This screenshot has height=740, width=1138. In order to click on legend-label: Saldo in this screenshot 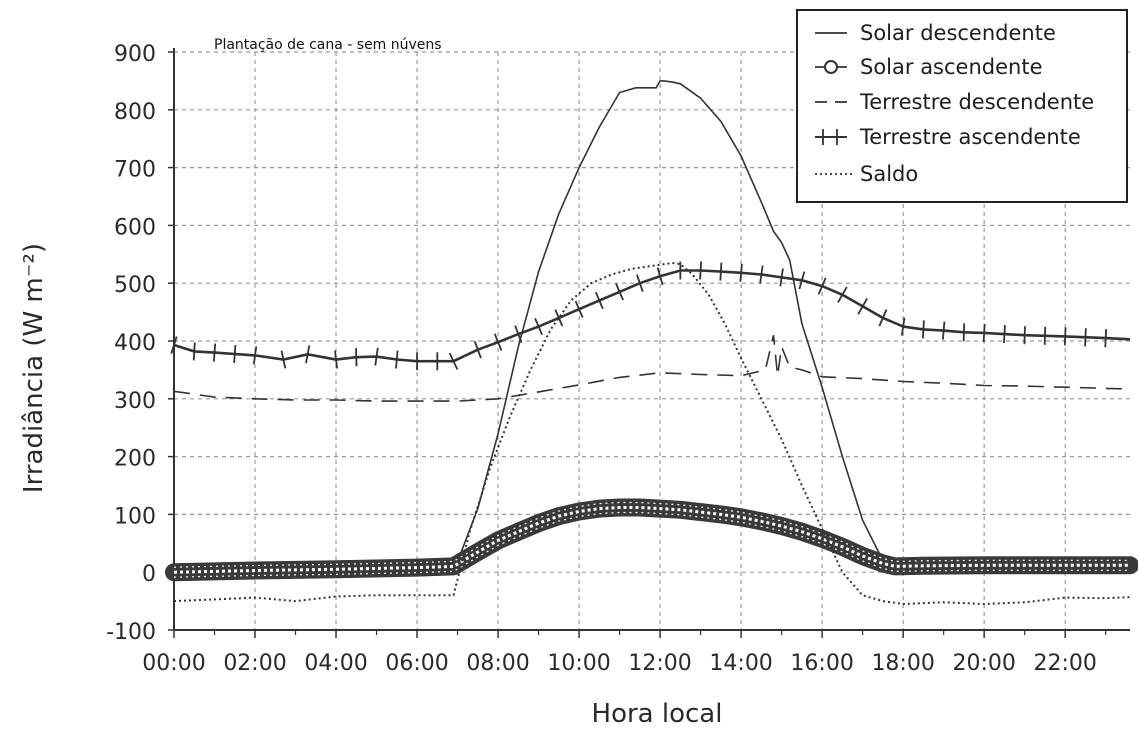, I will do `click(889, 174)`.